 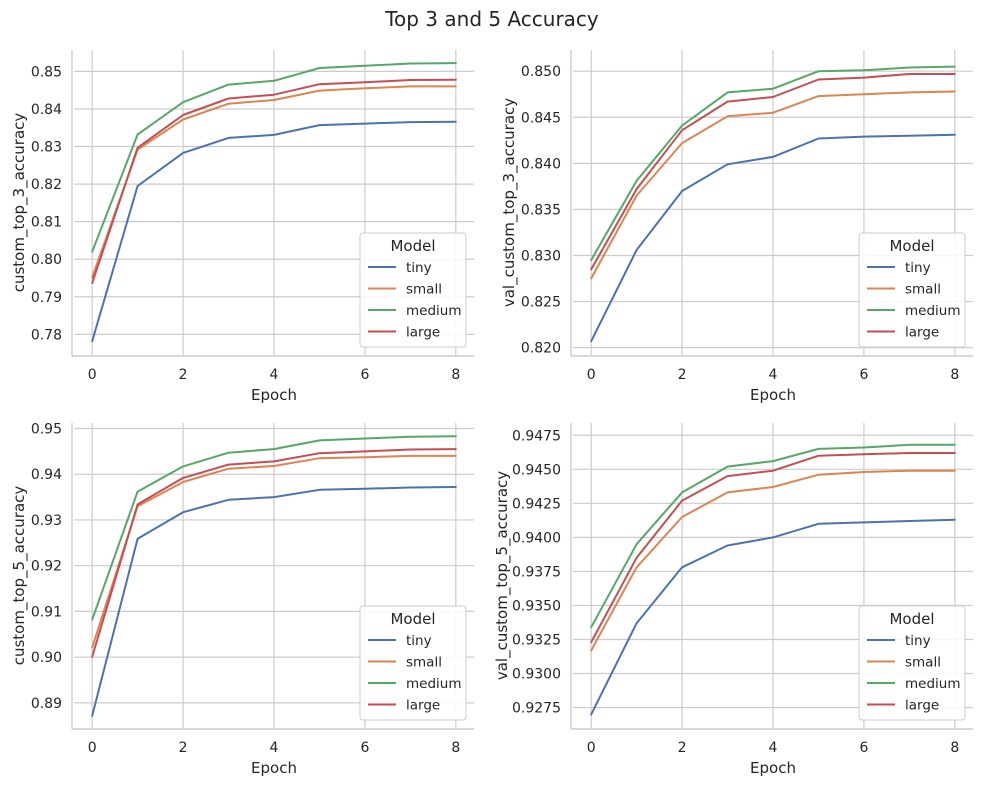 I want to click on y-tick-label: 0.81, so click(x=46, y=223).